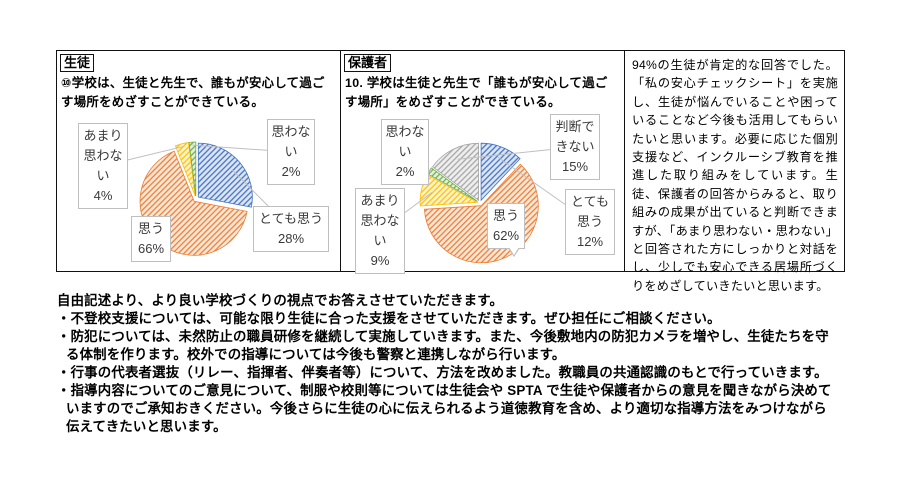 The width and height of the screenshot is (900, 503). Describe the element at coordinates (575, 136) in the screenshot. I see `pie-callout-category: 判断できない` at that location.